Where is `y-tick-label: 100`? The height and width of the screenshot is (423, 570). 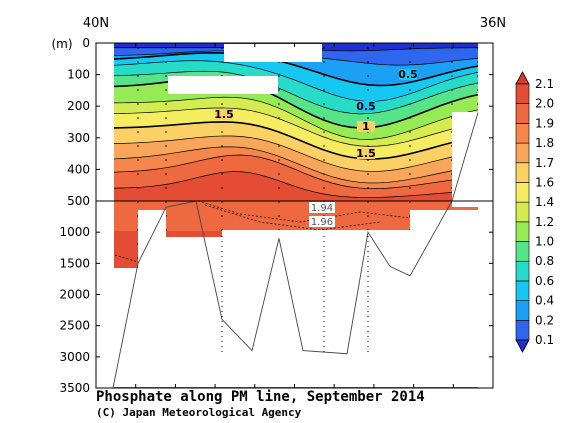 y-tick-label: 100 is located at coordinates (78, 75).